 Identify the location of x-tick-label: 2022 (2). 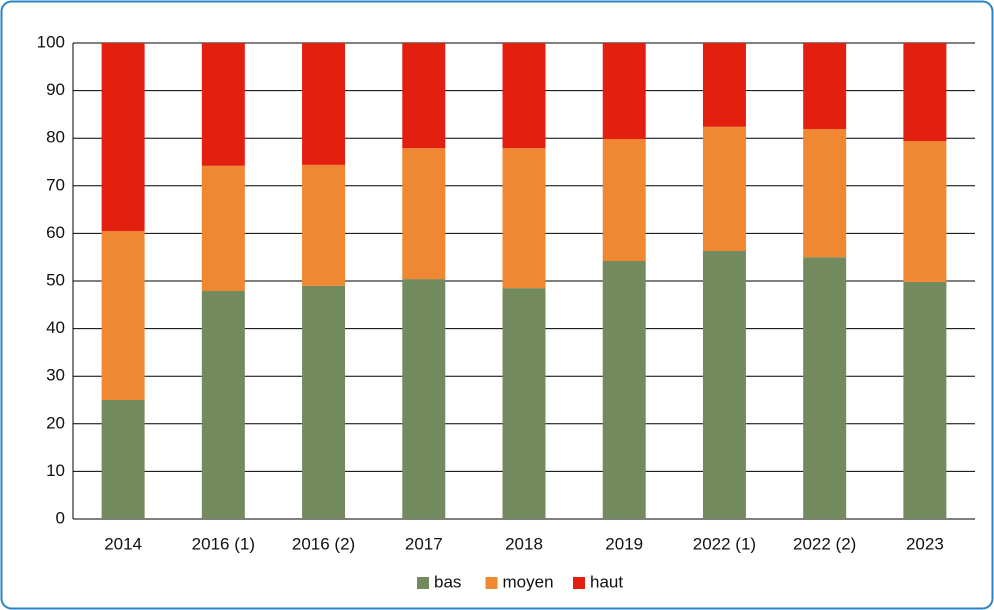
(824, 543).